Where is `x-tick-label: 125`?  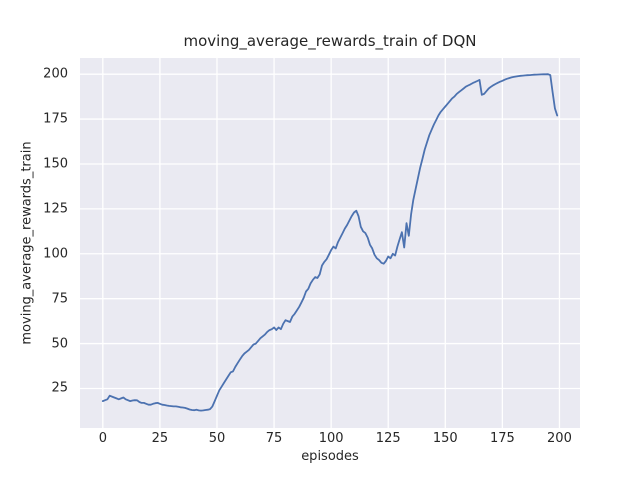
x-tick-label: 125 is located at coordinates (388, 438).